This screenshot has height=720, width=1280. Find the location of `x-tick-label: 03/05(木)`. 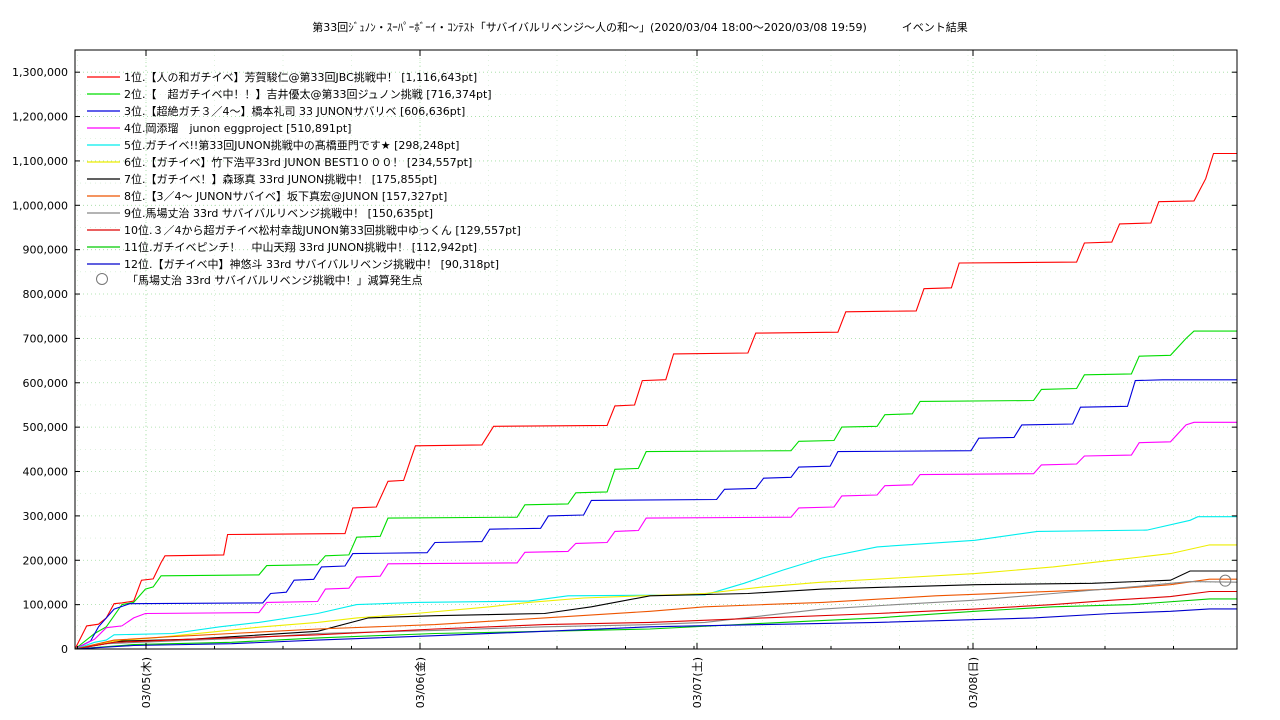

x-tick-label: 03/05(木) is located at coordinates (146, 682).